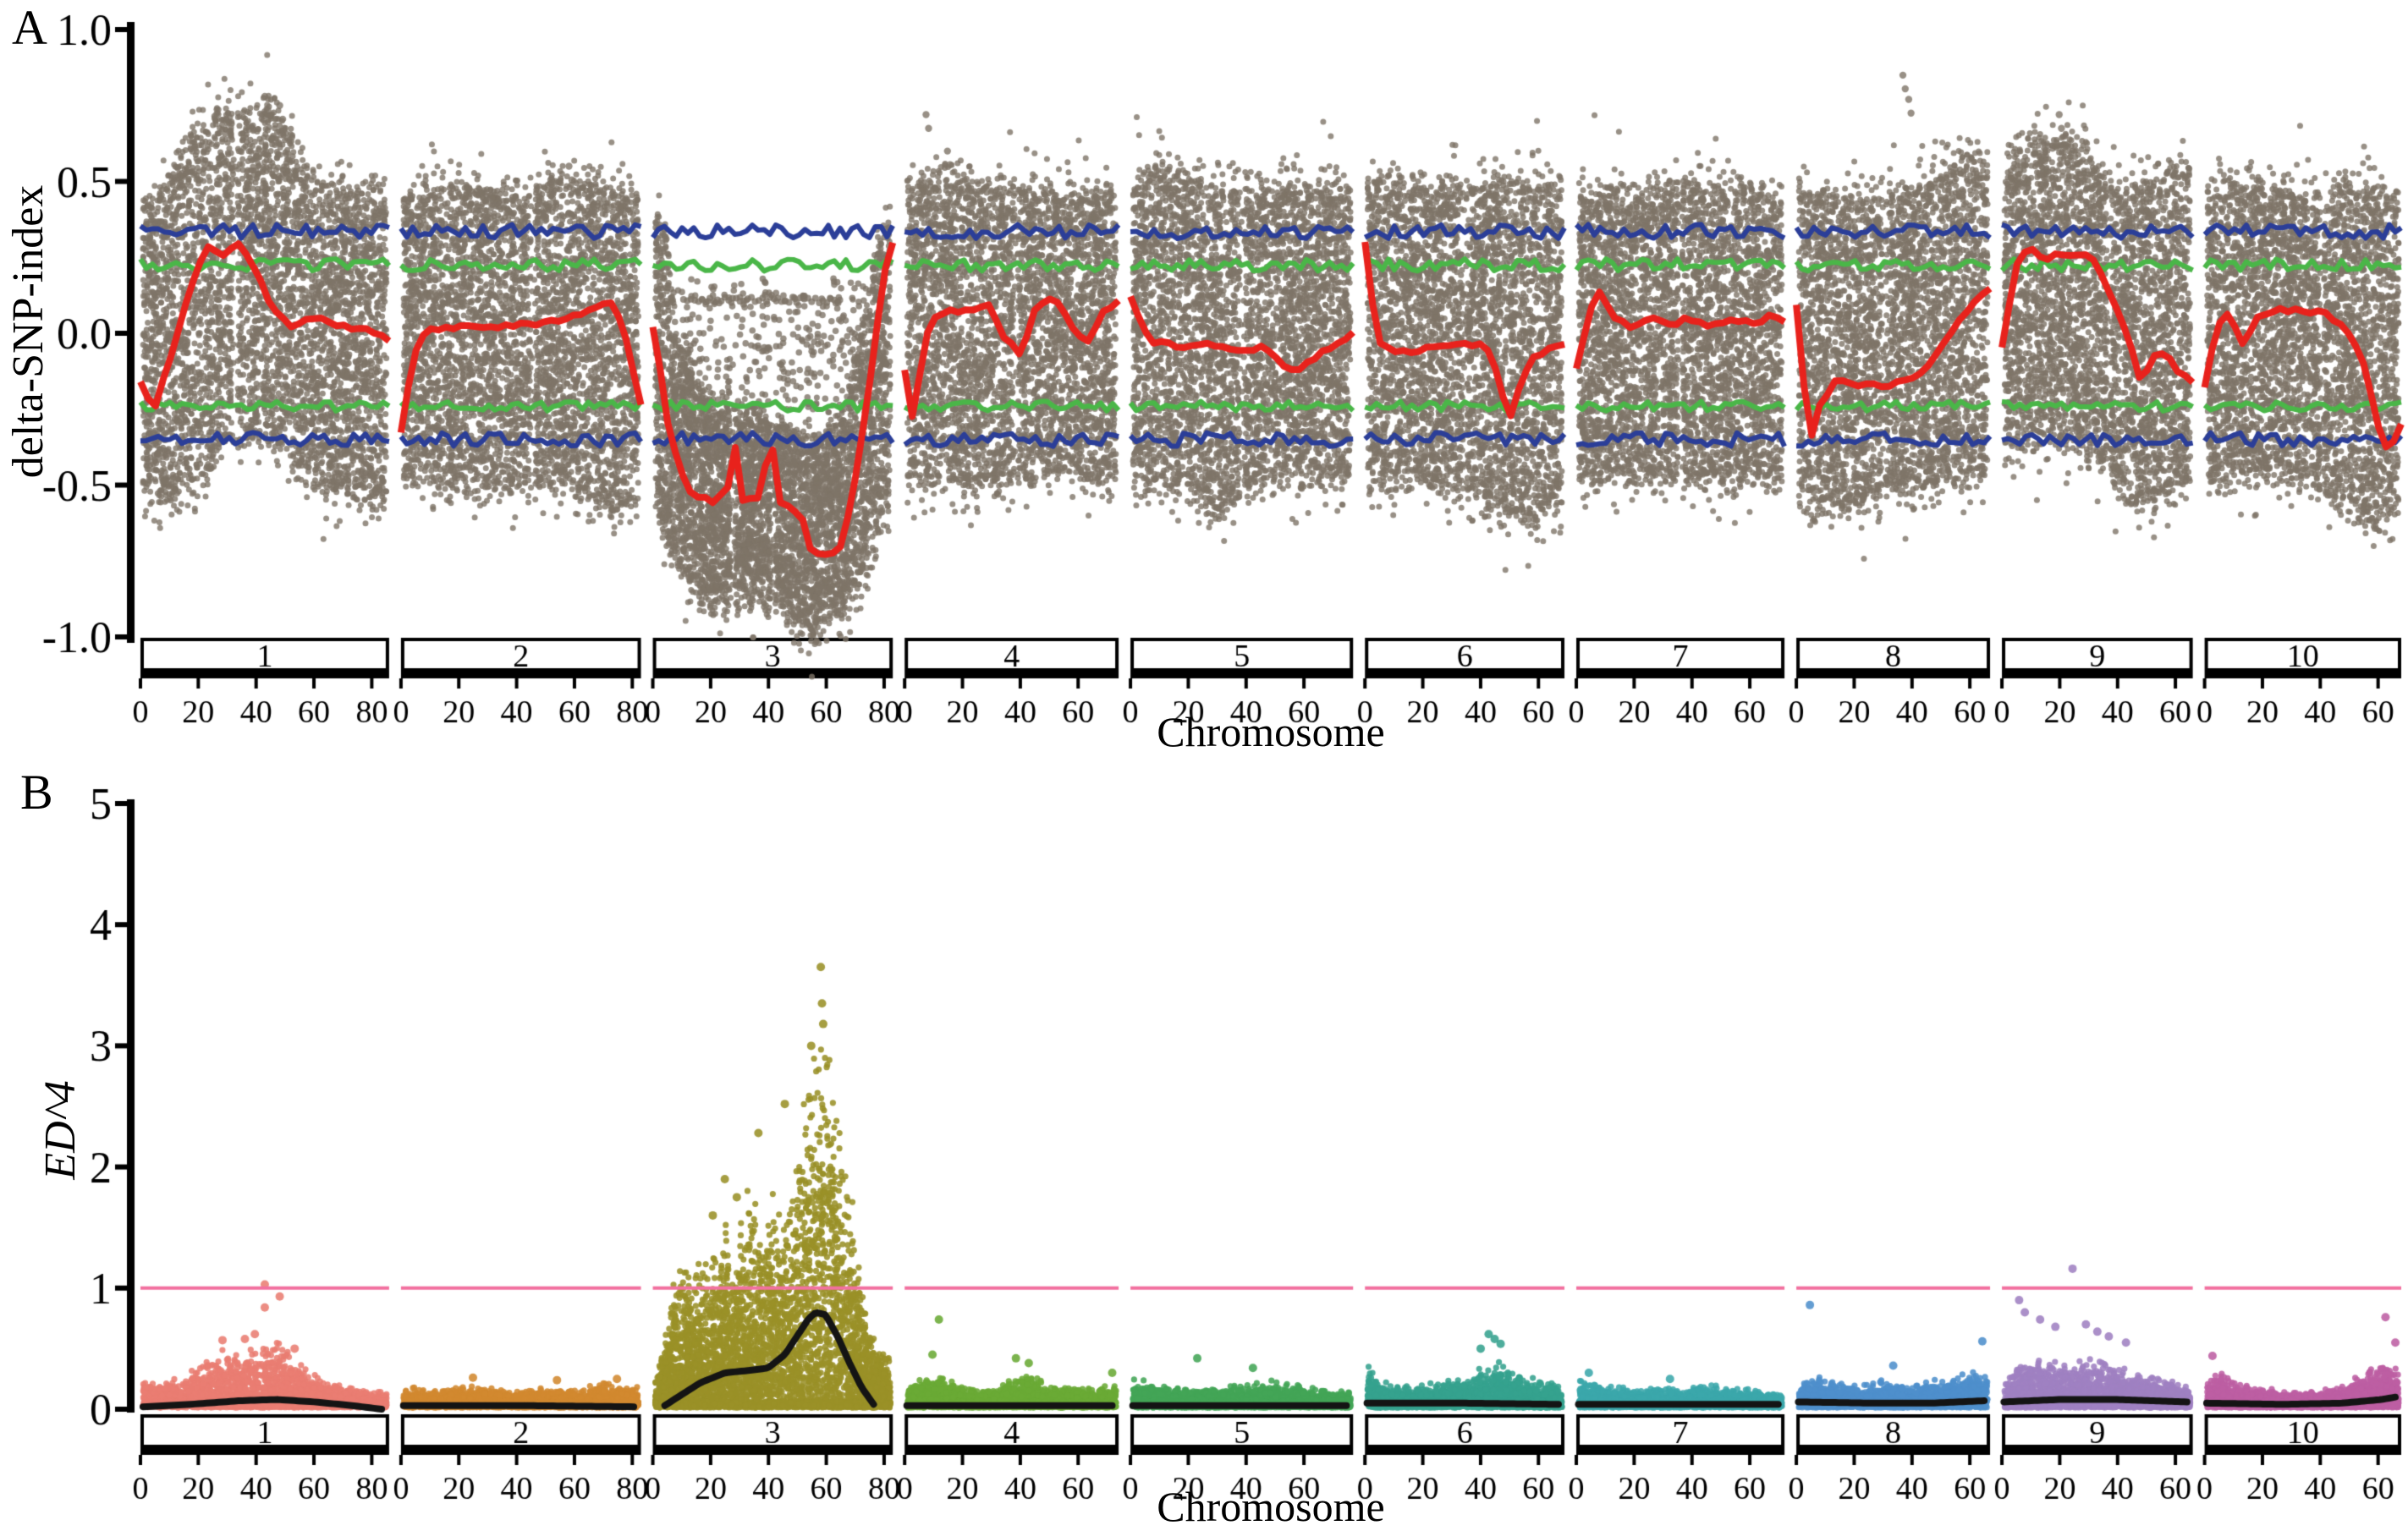 The width and height of the screenshot is (2408, 1531). What do you see at coordinates (1271, 1506) in the screenshot?
I see `panel-b-x-axis-title: Chromosome` at bounding box center [1271, 1506].